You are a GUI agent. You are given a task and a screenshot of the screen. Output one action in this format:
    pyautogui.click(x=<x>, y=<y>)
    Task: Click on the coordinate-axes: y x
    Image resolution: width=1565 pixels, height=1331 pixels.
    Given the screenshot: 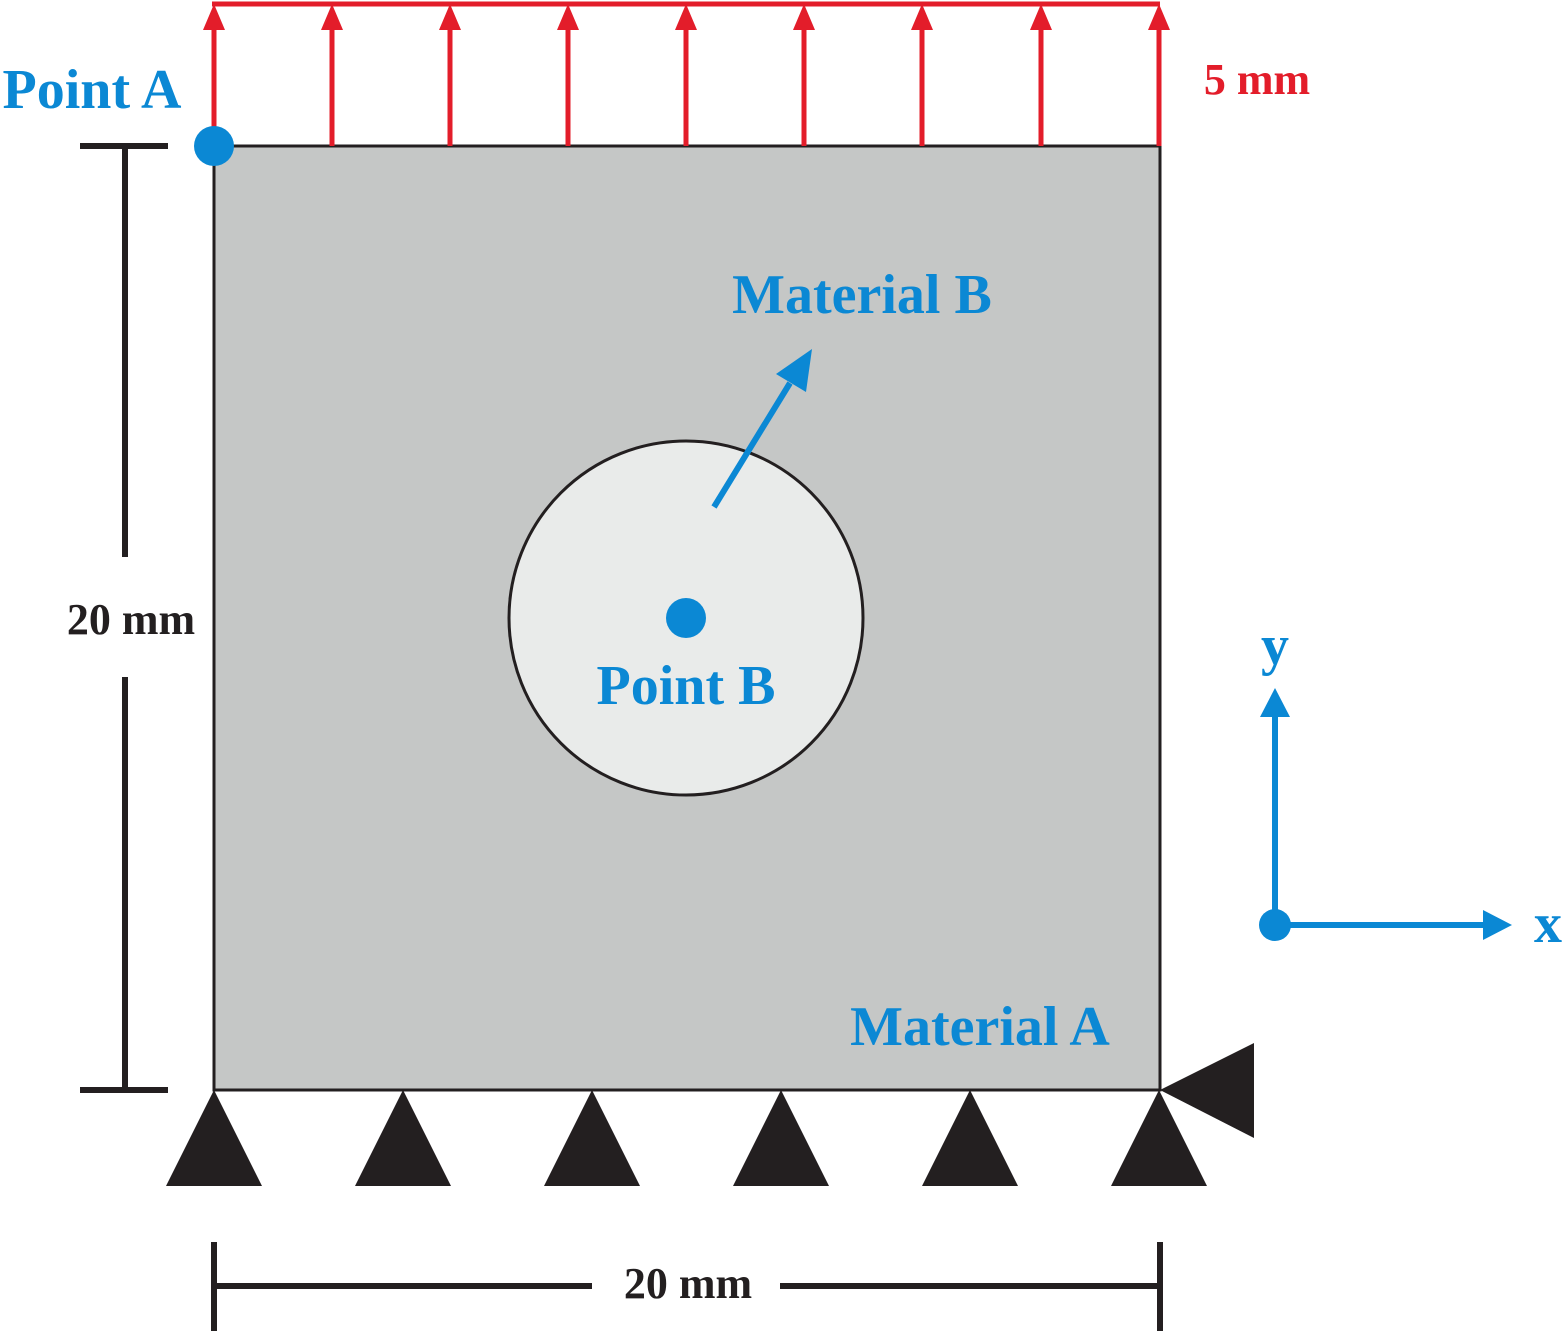 What is the action you would take?
    pyautogui.click(x=1410, y=785)
    